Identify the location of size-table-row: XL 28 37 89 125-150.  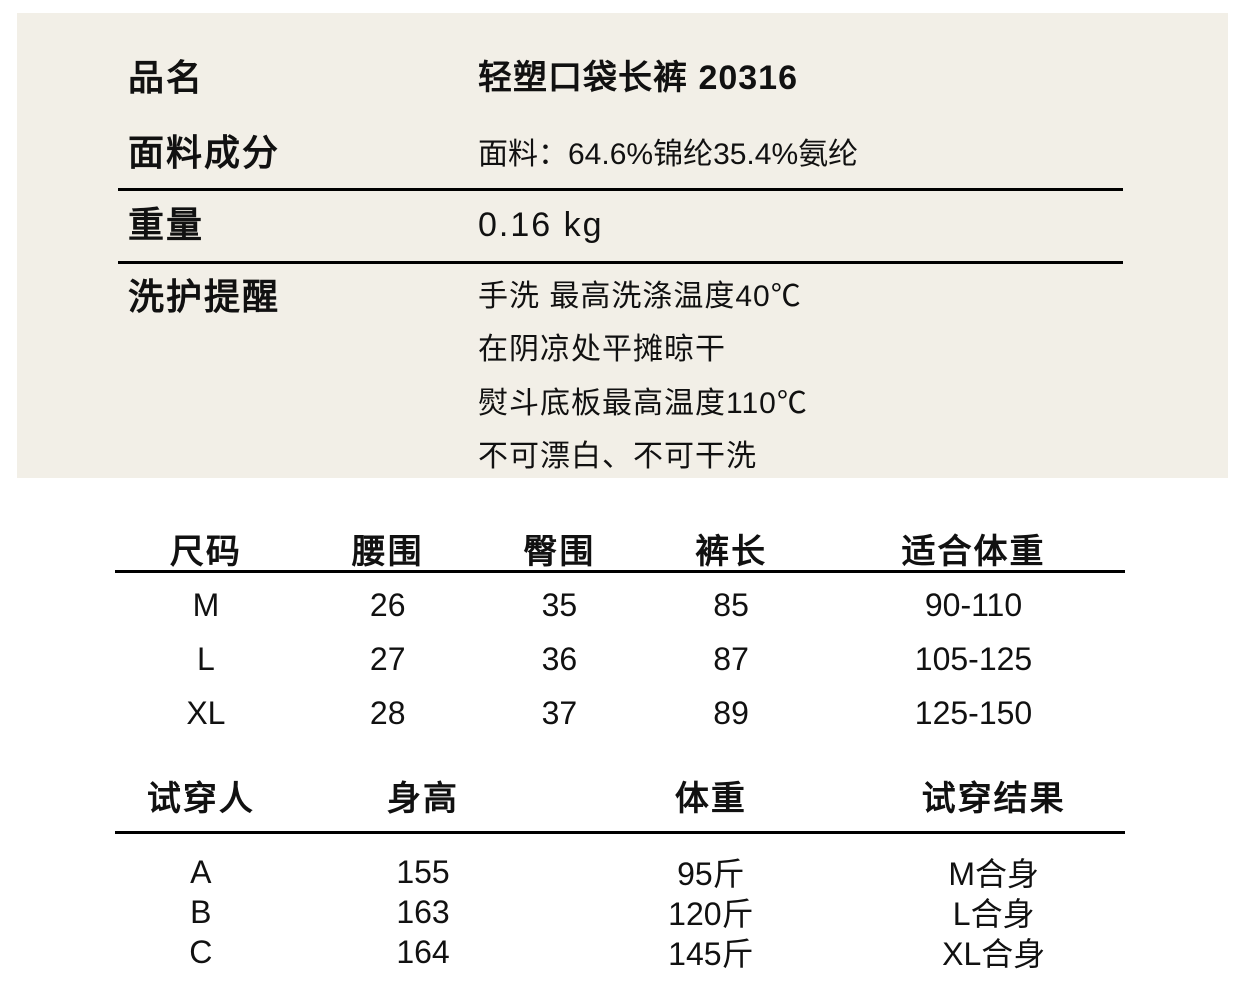
(620, 713).